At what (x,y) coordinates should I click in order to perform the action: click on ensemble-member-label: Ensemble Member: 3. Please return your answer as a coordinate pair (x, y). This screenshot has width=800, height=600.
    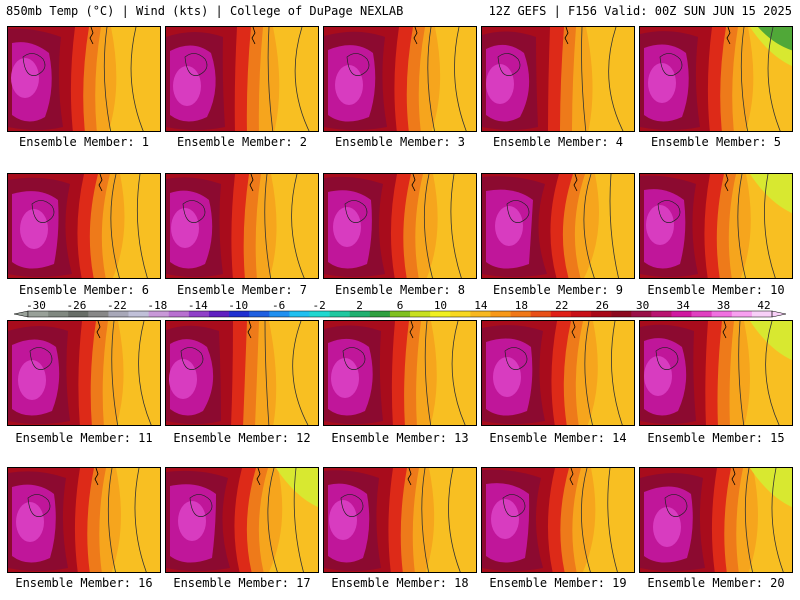
    Looking at the image, I should click on (400, 142).